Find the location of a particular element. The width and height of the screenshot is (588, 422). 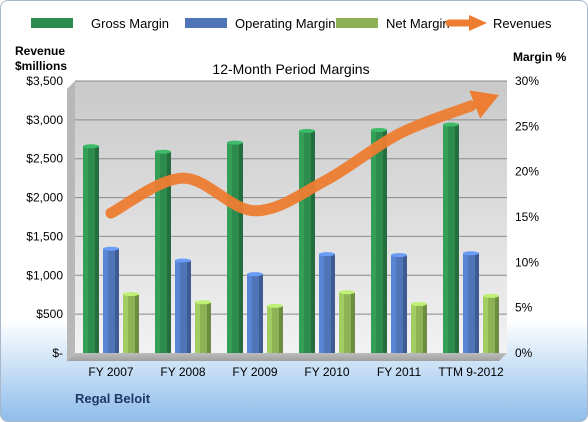

left-tick-label: $3,000 is located at coordinates (44, 120).